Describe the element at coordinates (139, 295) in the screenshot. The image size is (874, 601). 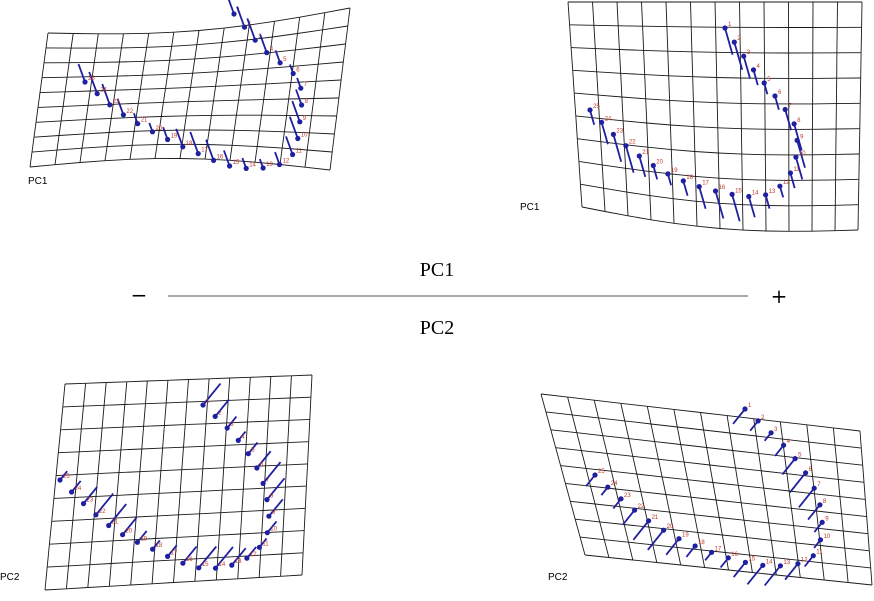
I see `minus-sign: −` at that location.